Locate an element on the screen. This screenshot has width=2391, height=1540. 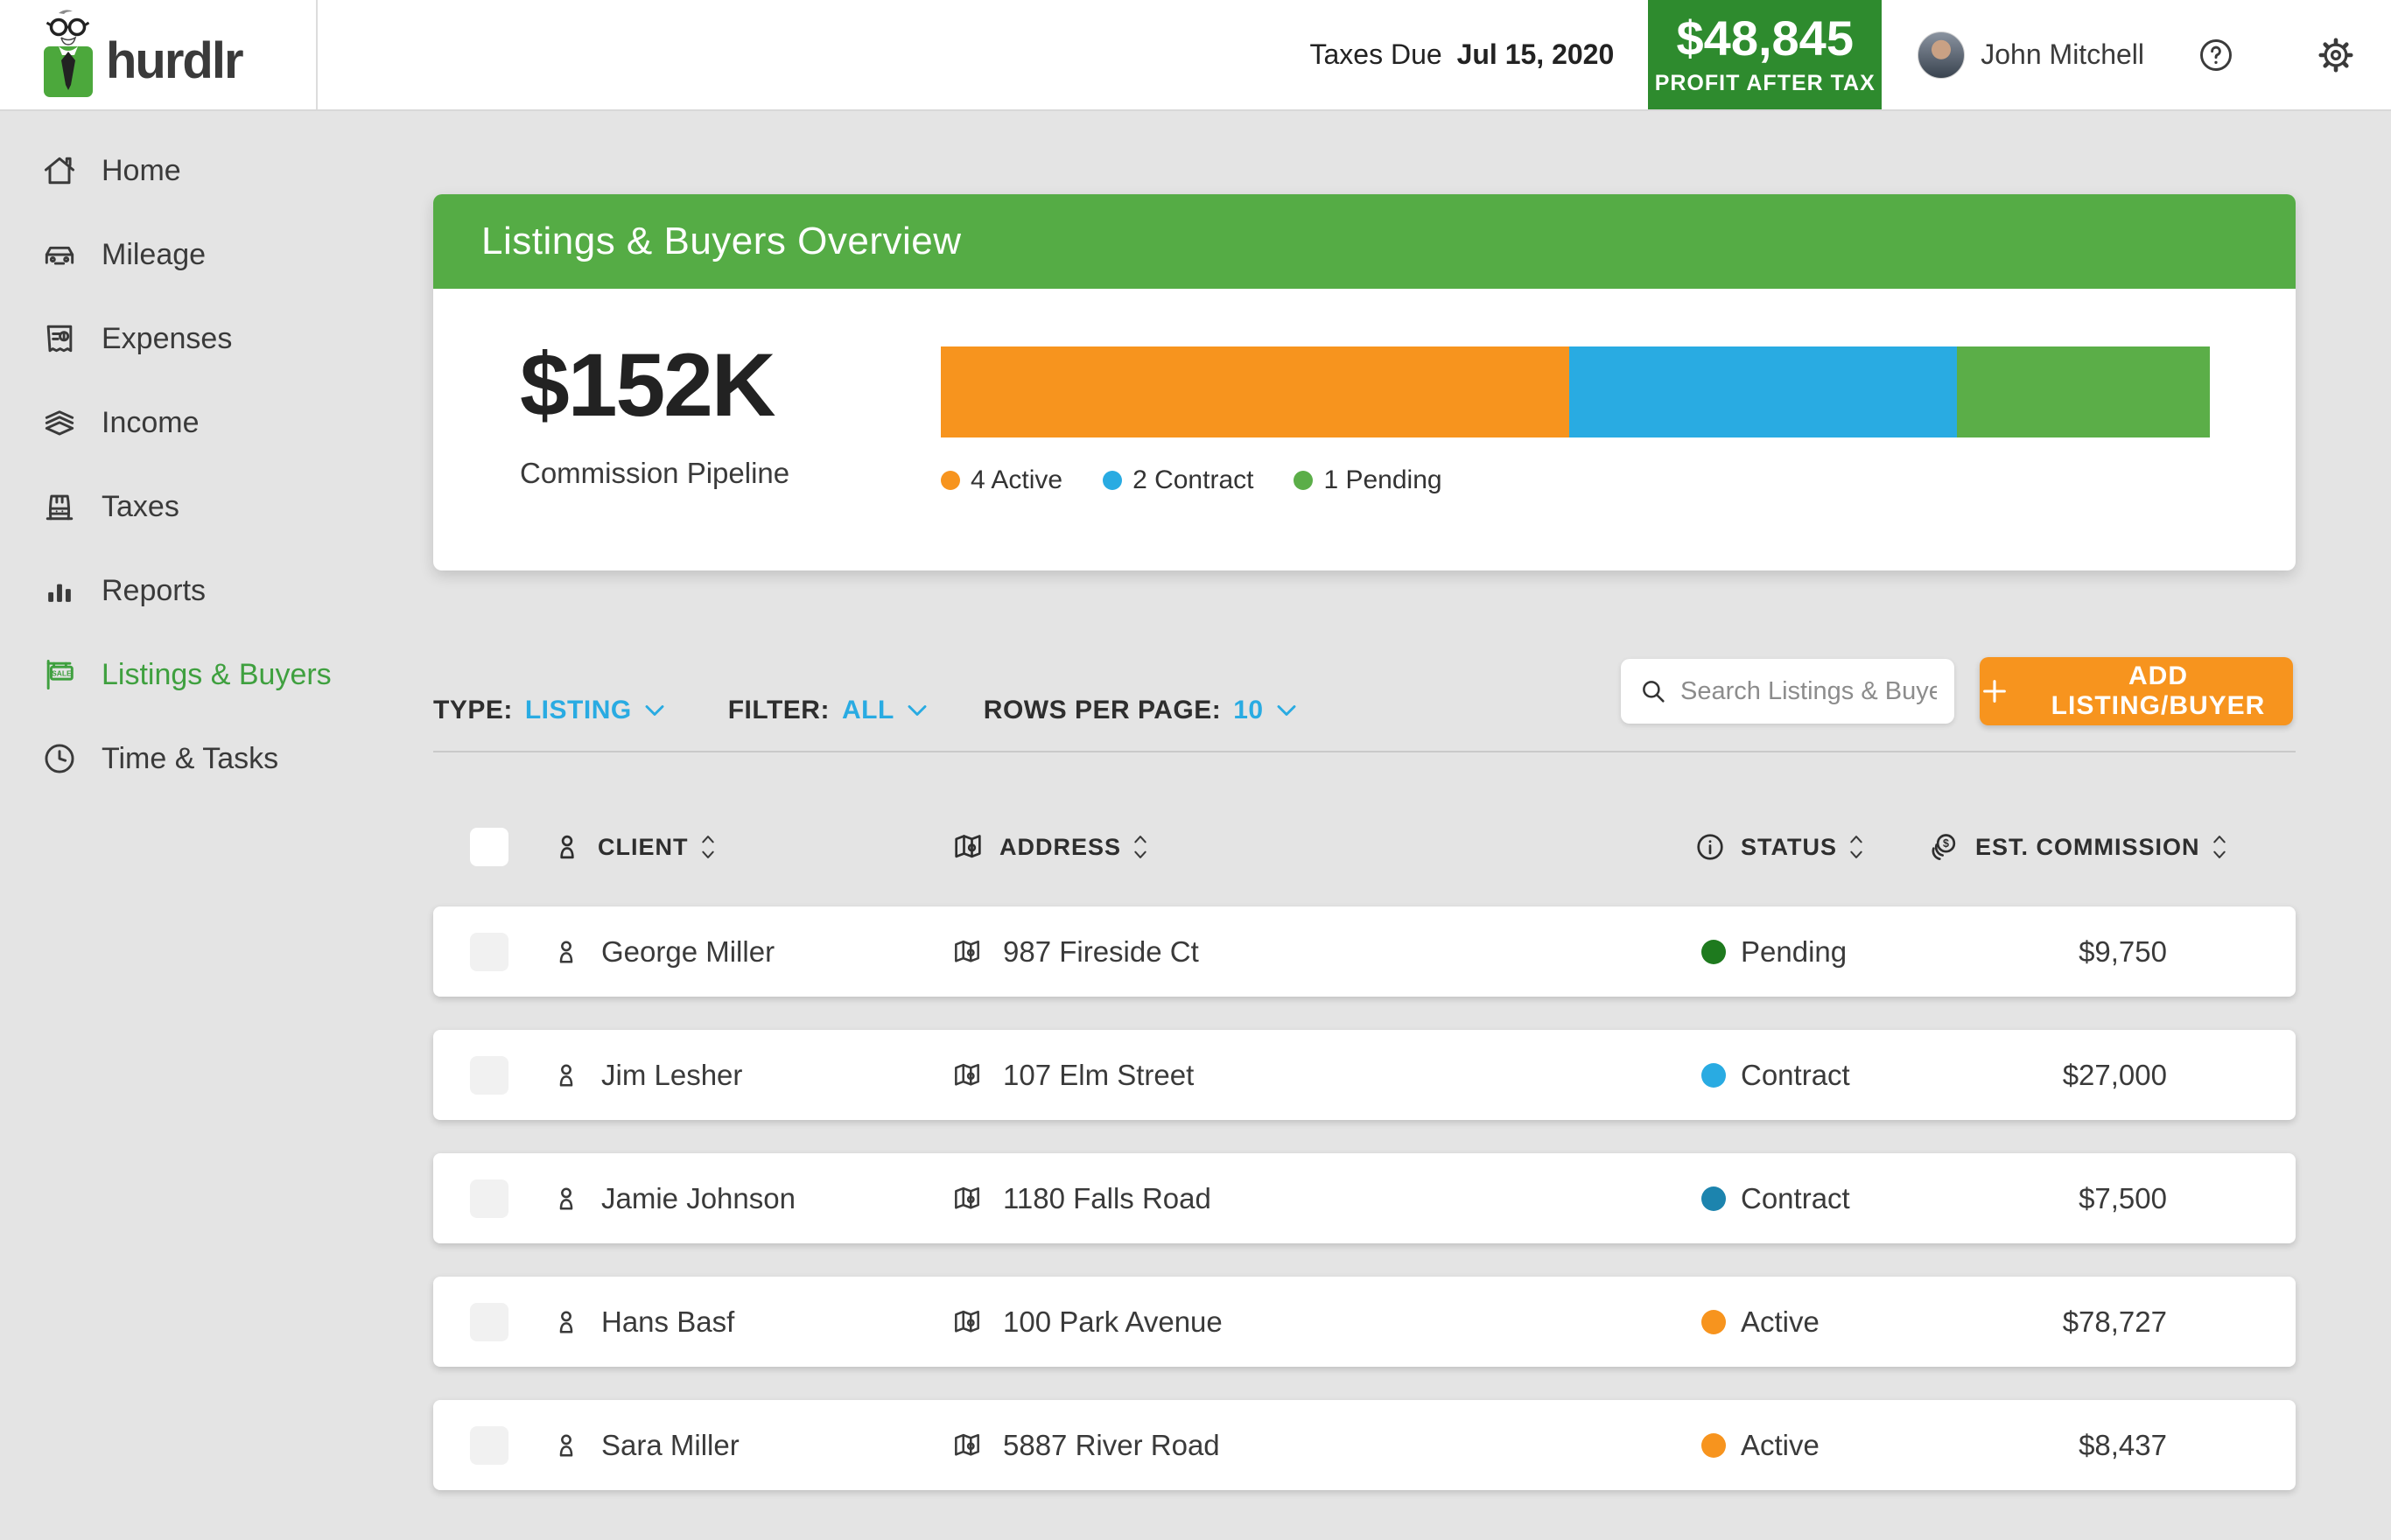
profit-amount: $48,845 is located at coordinates (1765, 38).